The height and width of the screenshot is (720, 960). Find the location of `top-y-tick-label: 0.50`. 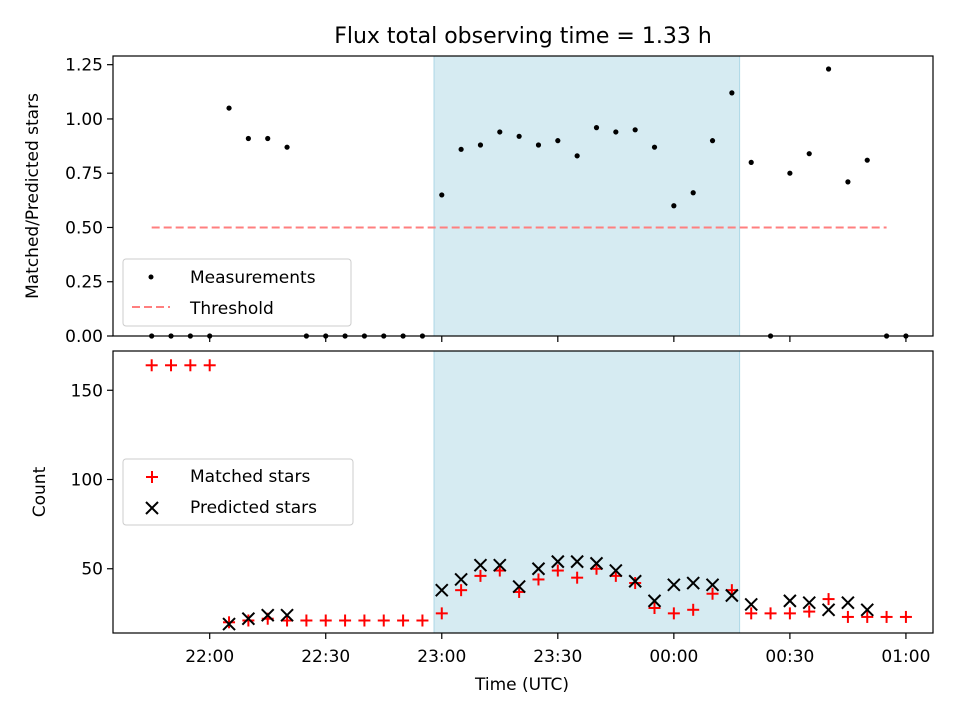

top-y-tick-label: 0.50 is located at coordinates (84, 228).